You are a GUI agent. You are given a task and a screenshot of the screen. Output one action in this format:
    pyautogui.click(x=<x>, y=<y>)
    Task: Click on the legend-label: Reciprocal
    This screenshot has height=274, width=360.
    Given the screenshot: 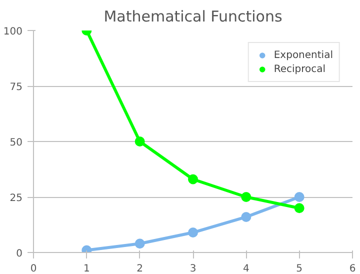 What is the action you would take?
    pyautogui.click(x=300, y=69)
    